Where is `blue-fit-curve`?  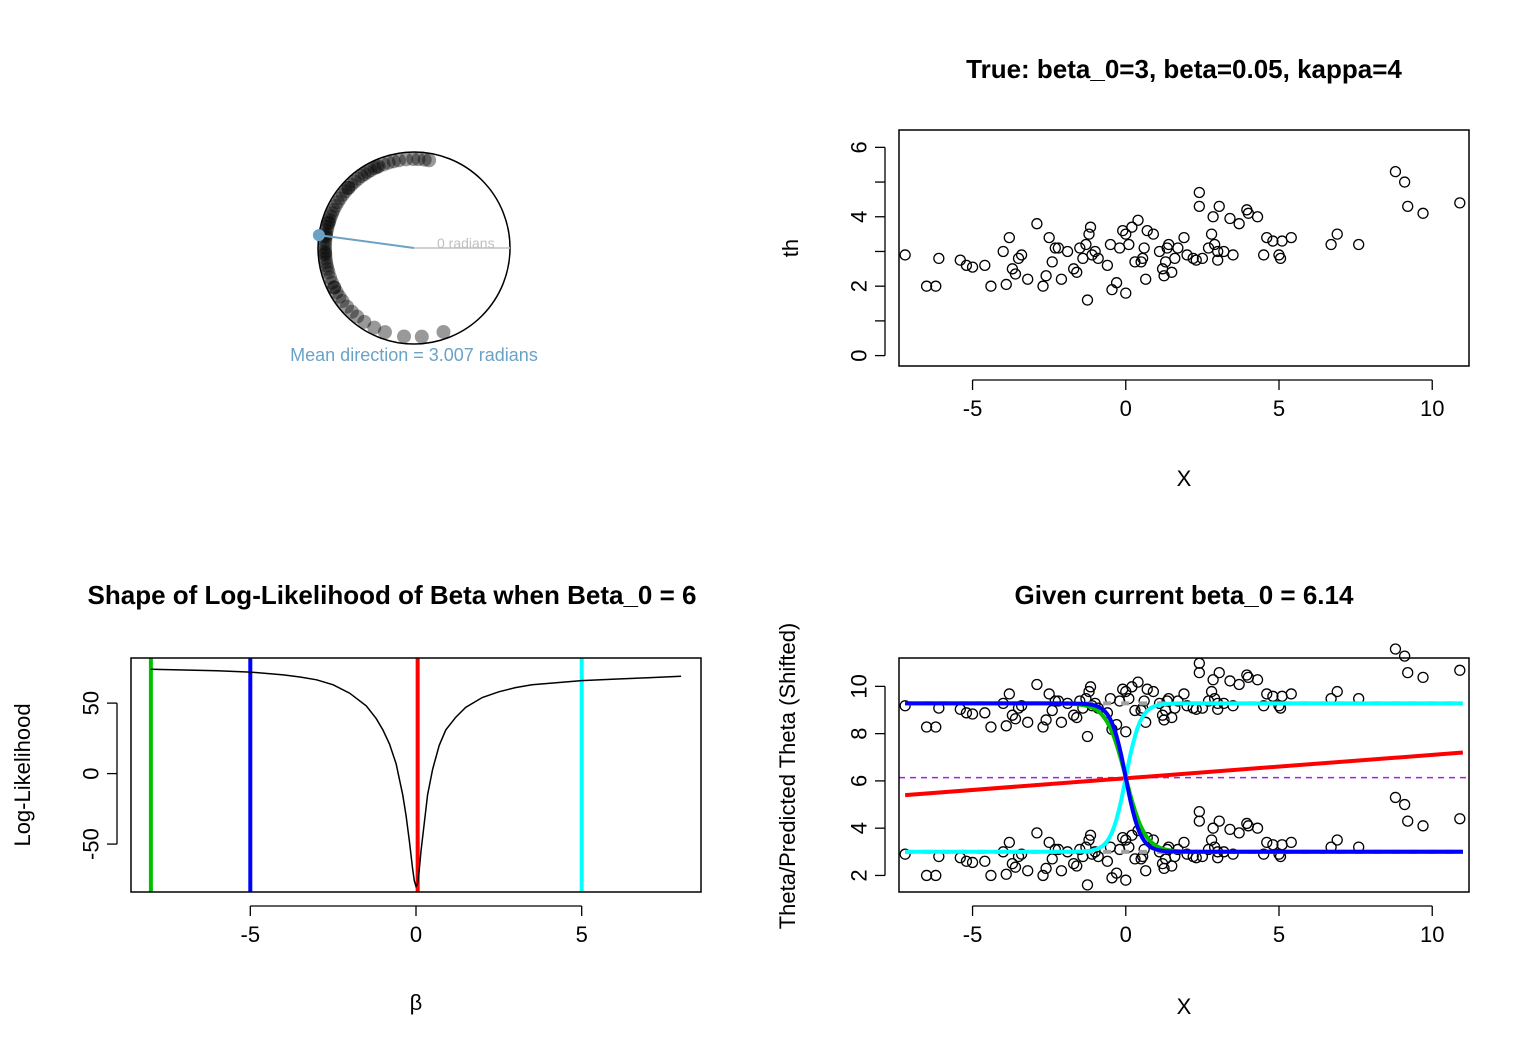
blue-fit-curve is located at coordinates (1184, 777).